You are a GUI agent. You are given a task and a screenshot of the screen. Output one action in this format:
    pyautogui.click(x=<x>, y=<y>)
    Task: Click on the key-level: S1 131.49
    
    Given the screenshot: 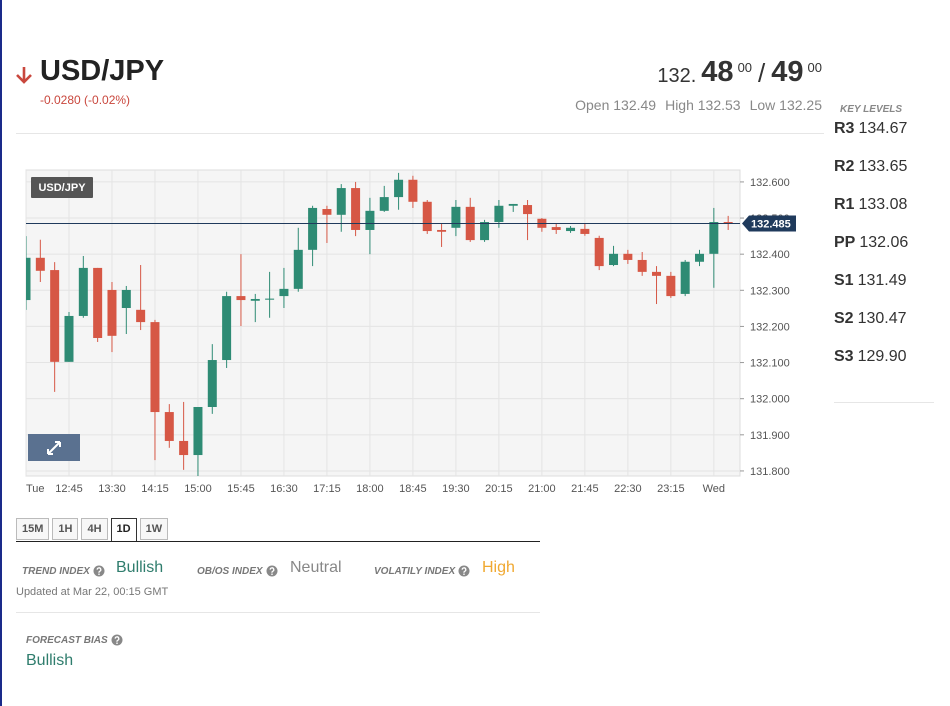 What is the action you would take?
    pyautogui.click(x=870, y=281)
    